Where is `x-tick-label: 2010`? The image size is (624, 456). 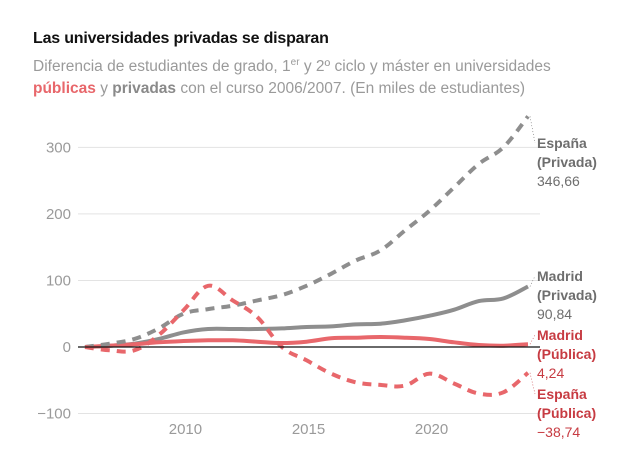
x-tick-label: 2010 is located at coordinates (185, 429).